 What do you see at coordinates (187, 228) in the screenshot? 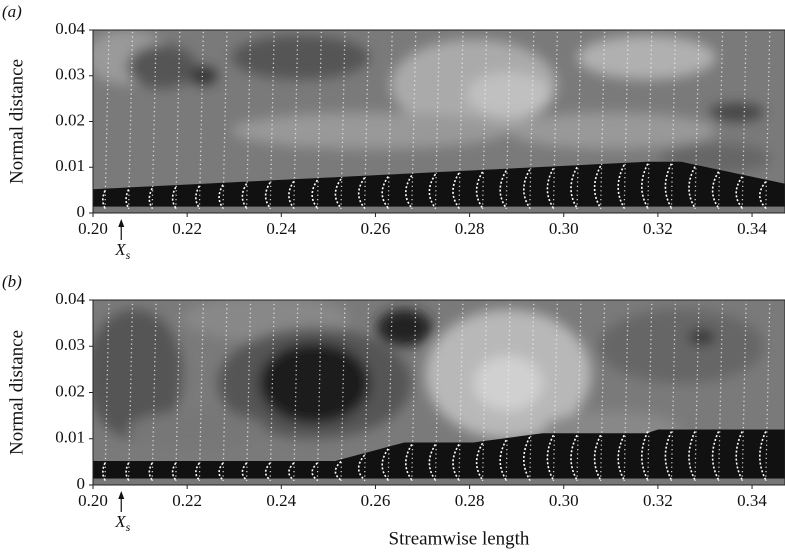
I see `x-tick-label: 0.22` at bounding box center [187, 228].